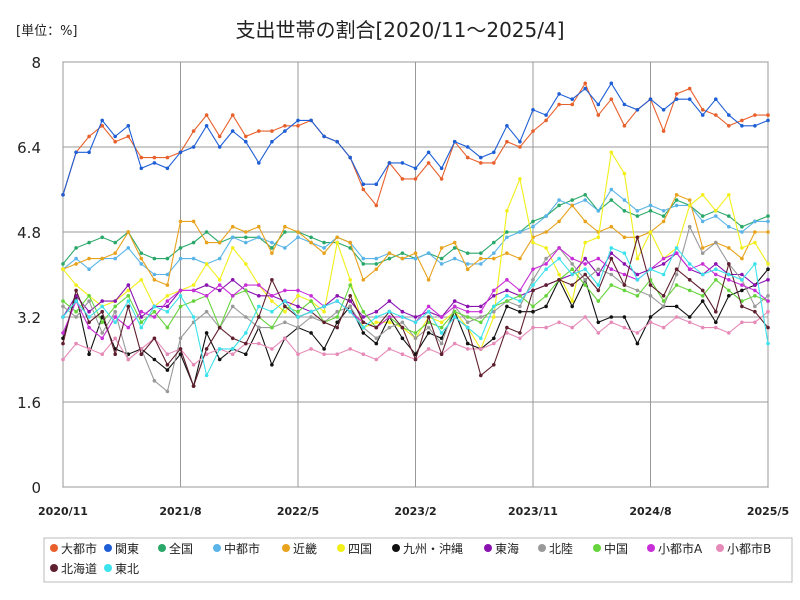 This screenshot has width=800, height=600. Describe the element at coordinates (533, 511) in the screenshot. I see `x-tick-label: 2023/11` at that location.